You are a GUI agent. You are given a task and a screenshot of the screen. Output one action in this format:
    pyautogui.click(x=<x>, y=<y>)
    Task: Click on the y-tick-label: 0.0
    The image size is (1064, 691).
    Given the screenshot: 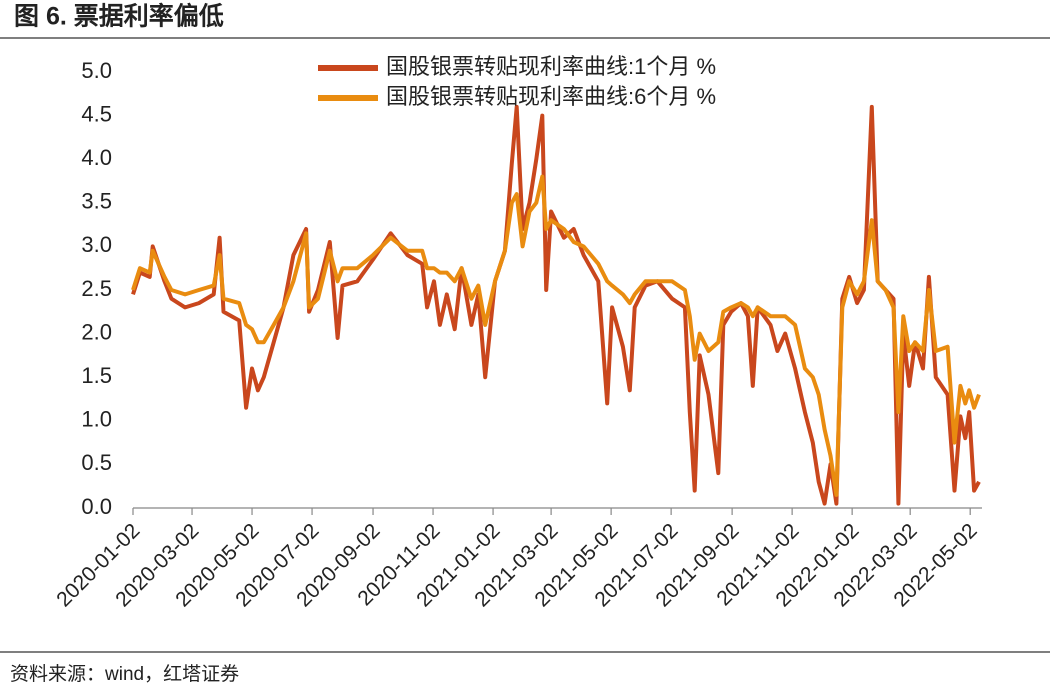 What is the action you would take?
    pyautogui.click(x=96, y=506)
    